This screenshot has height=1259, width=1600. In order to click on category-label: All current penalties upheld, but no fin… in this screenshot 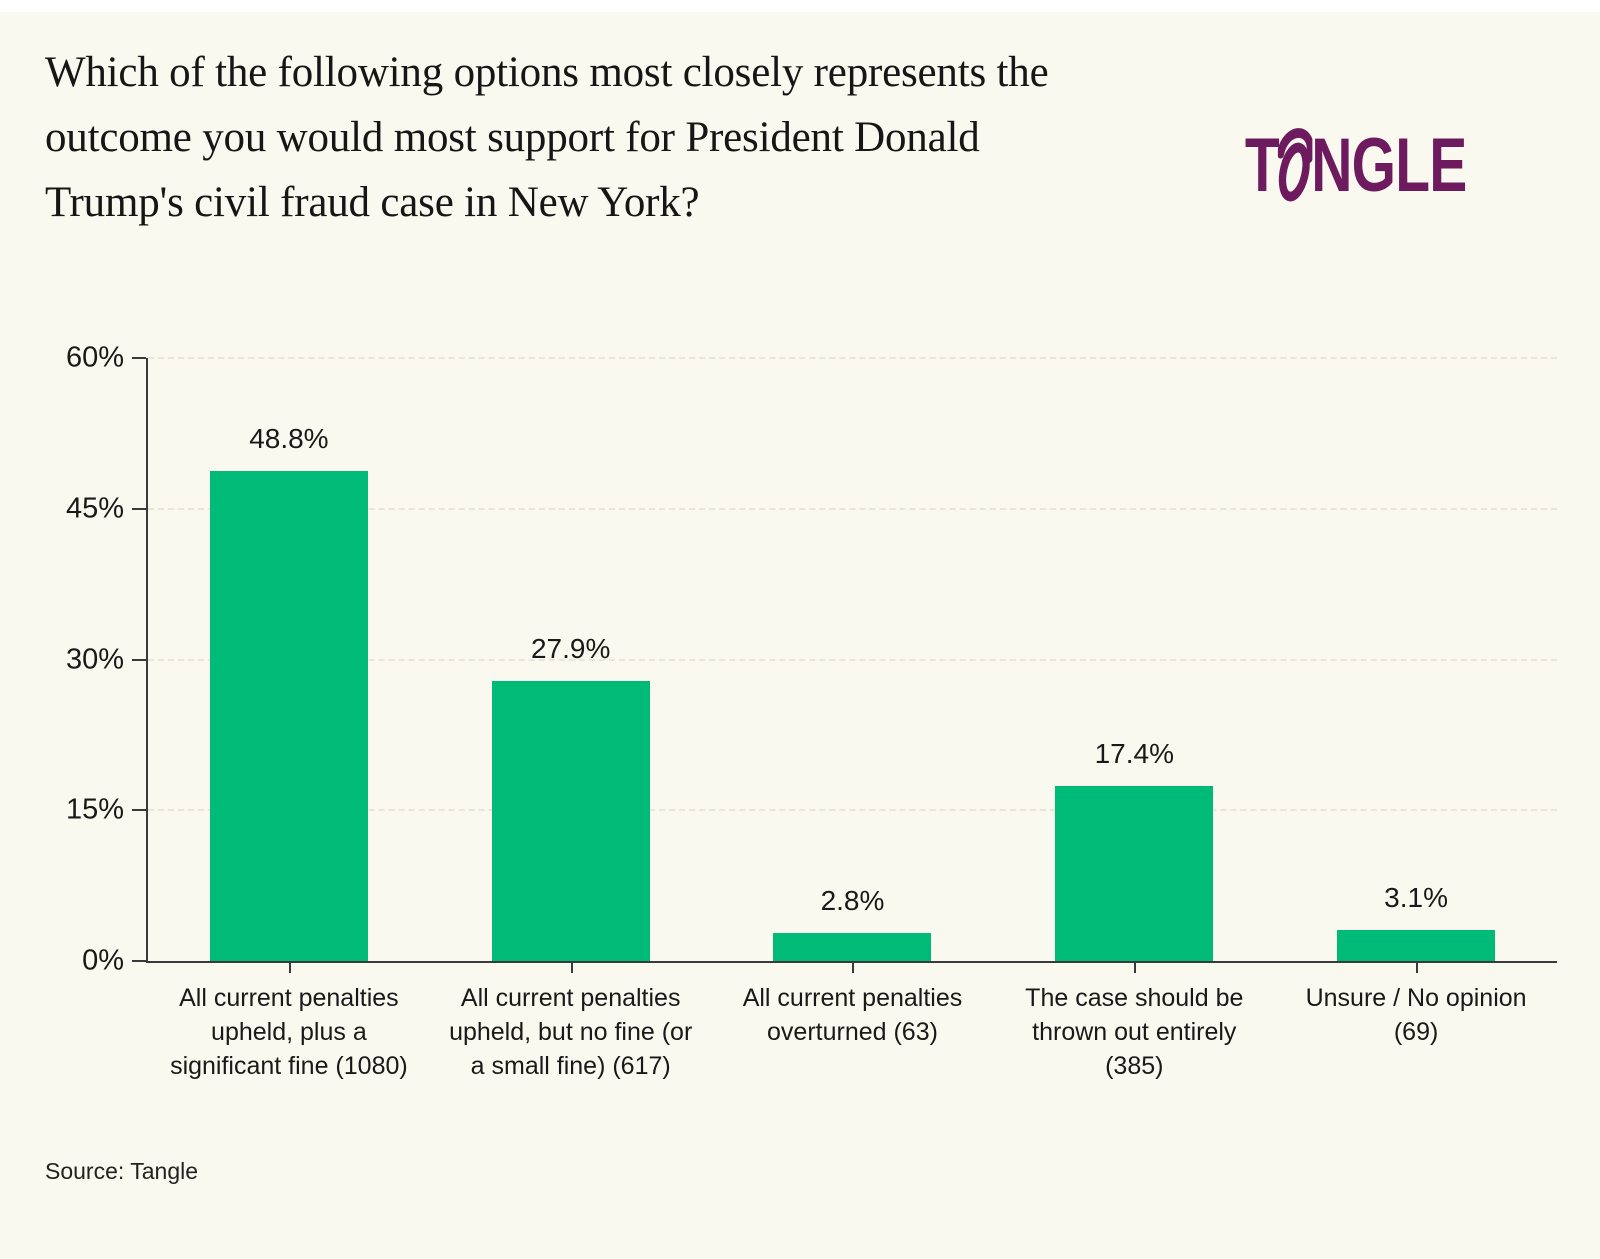, I will do `click(571, 1032)`.